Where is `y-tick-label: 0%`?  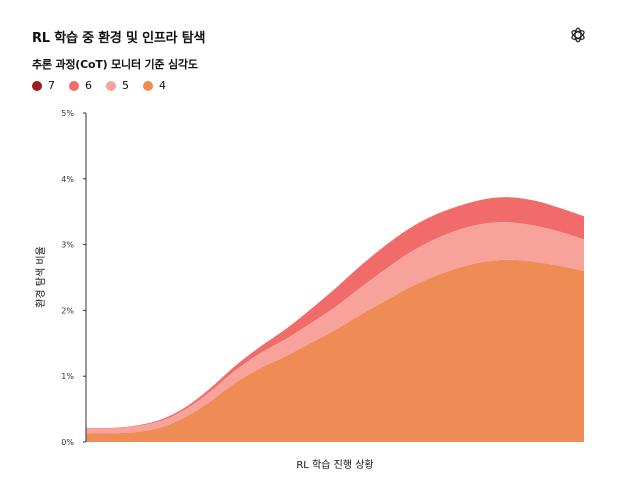
y-tick-label: 0% is located at coordinates (67, 442).